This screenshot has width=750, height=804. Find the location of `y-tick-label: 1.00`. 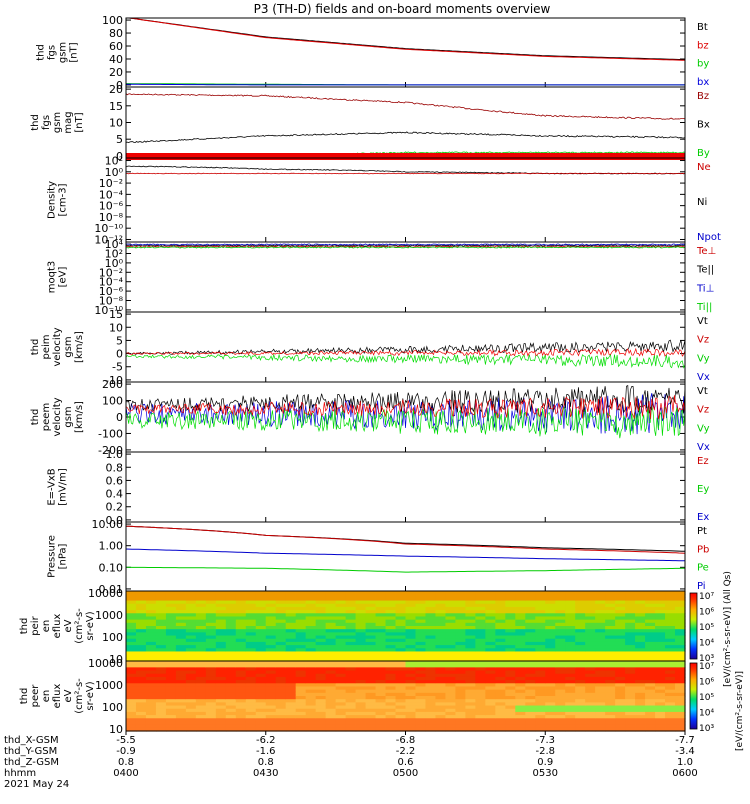

y-tick-label: 1.00 is located at coordinates (111, 546).